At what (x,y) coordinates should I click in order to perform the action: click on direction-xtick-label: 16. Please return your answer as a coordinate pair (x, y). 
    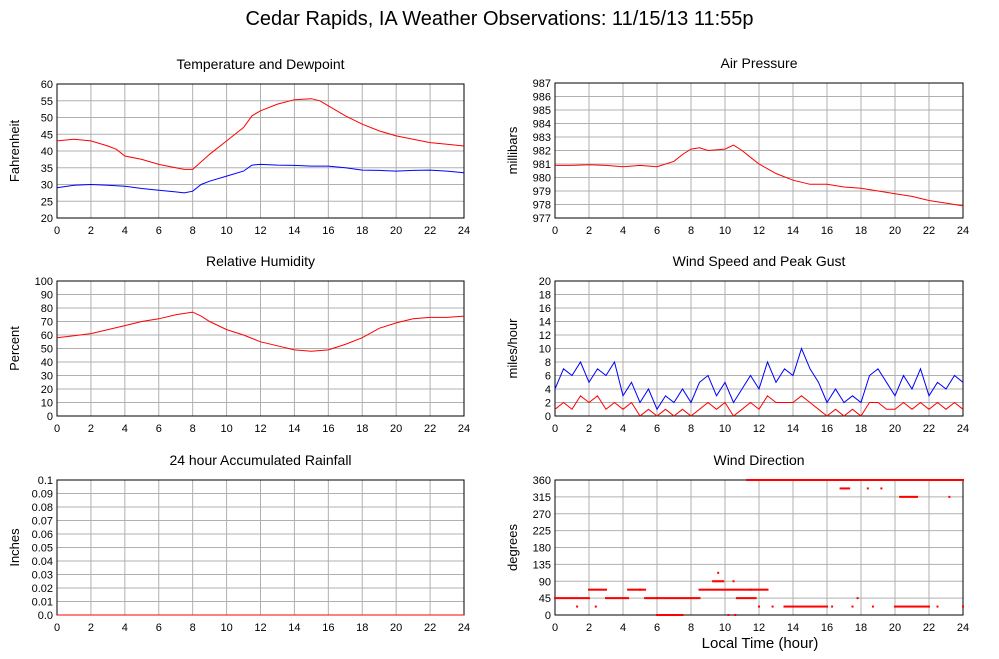
    Looking at the image, I should click on (827, 628).